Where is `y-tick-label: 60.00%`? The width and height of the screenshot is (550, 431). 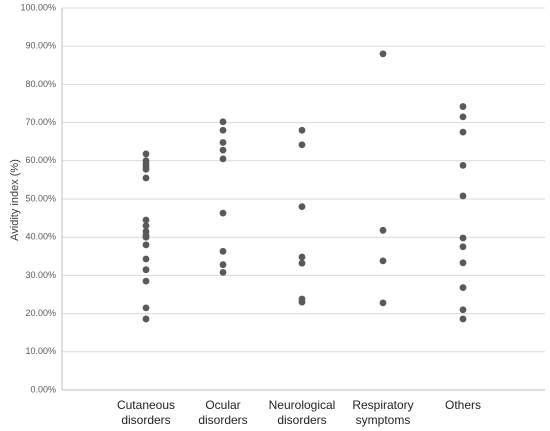 y-tick-label: 60.00% is located at coordinates (40, 160).